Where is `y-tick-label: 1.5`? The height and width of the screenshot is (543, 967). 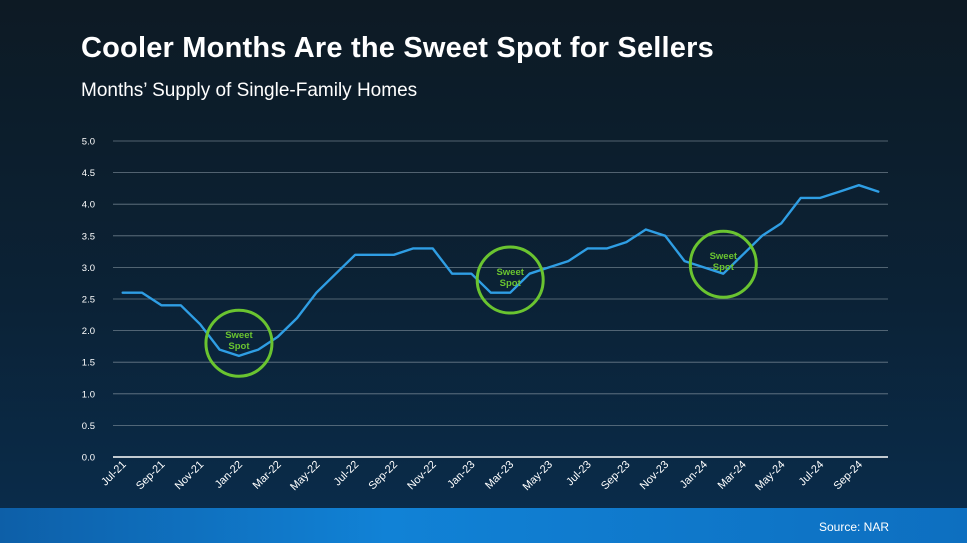
y-tick-label: 1.5 is located at coordinates (88, 363).